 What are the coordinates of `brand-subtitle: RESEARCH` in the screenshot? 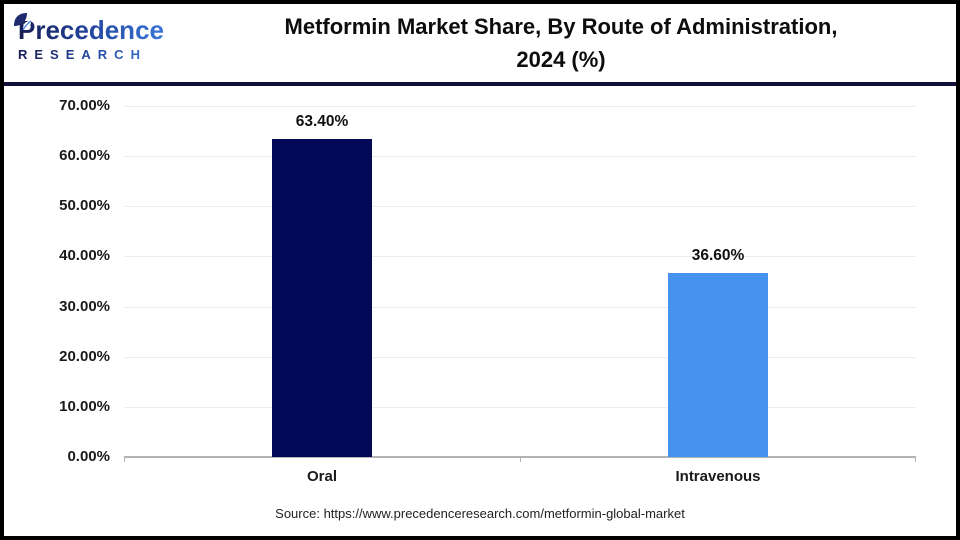 It's located at (97, 54).